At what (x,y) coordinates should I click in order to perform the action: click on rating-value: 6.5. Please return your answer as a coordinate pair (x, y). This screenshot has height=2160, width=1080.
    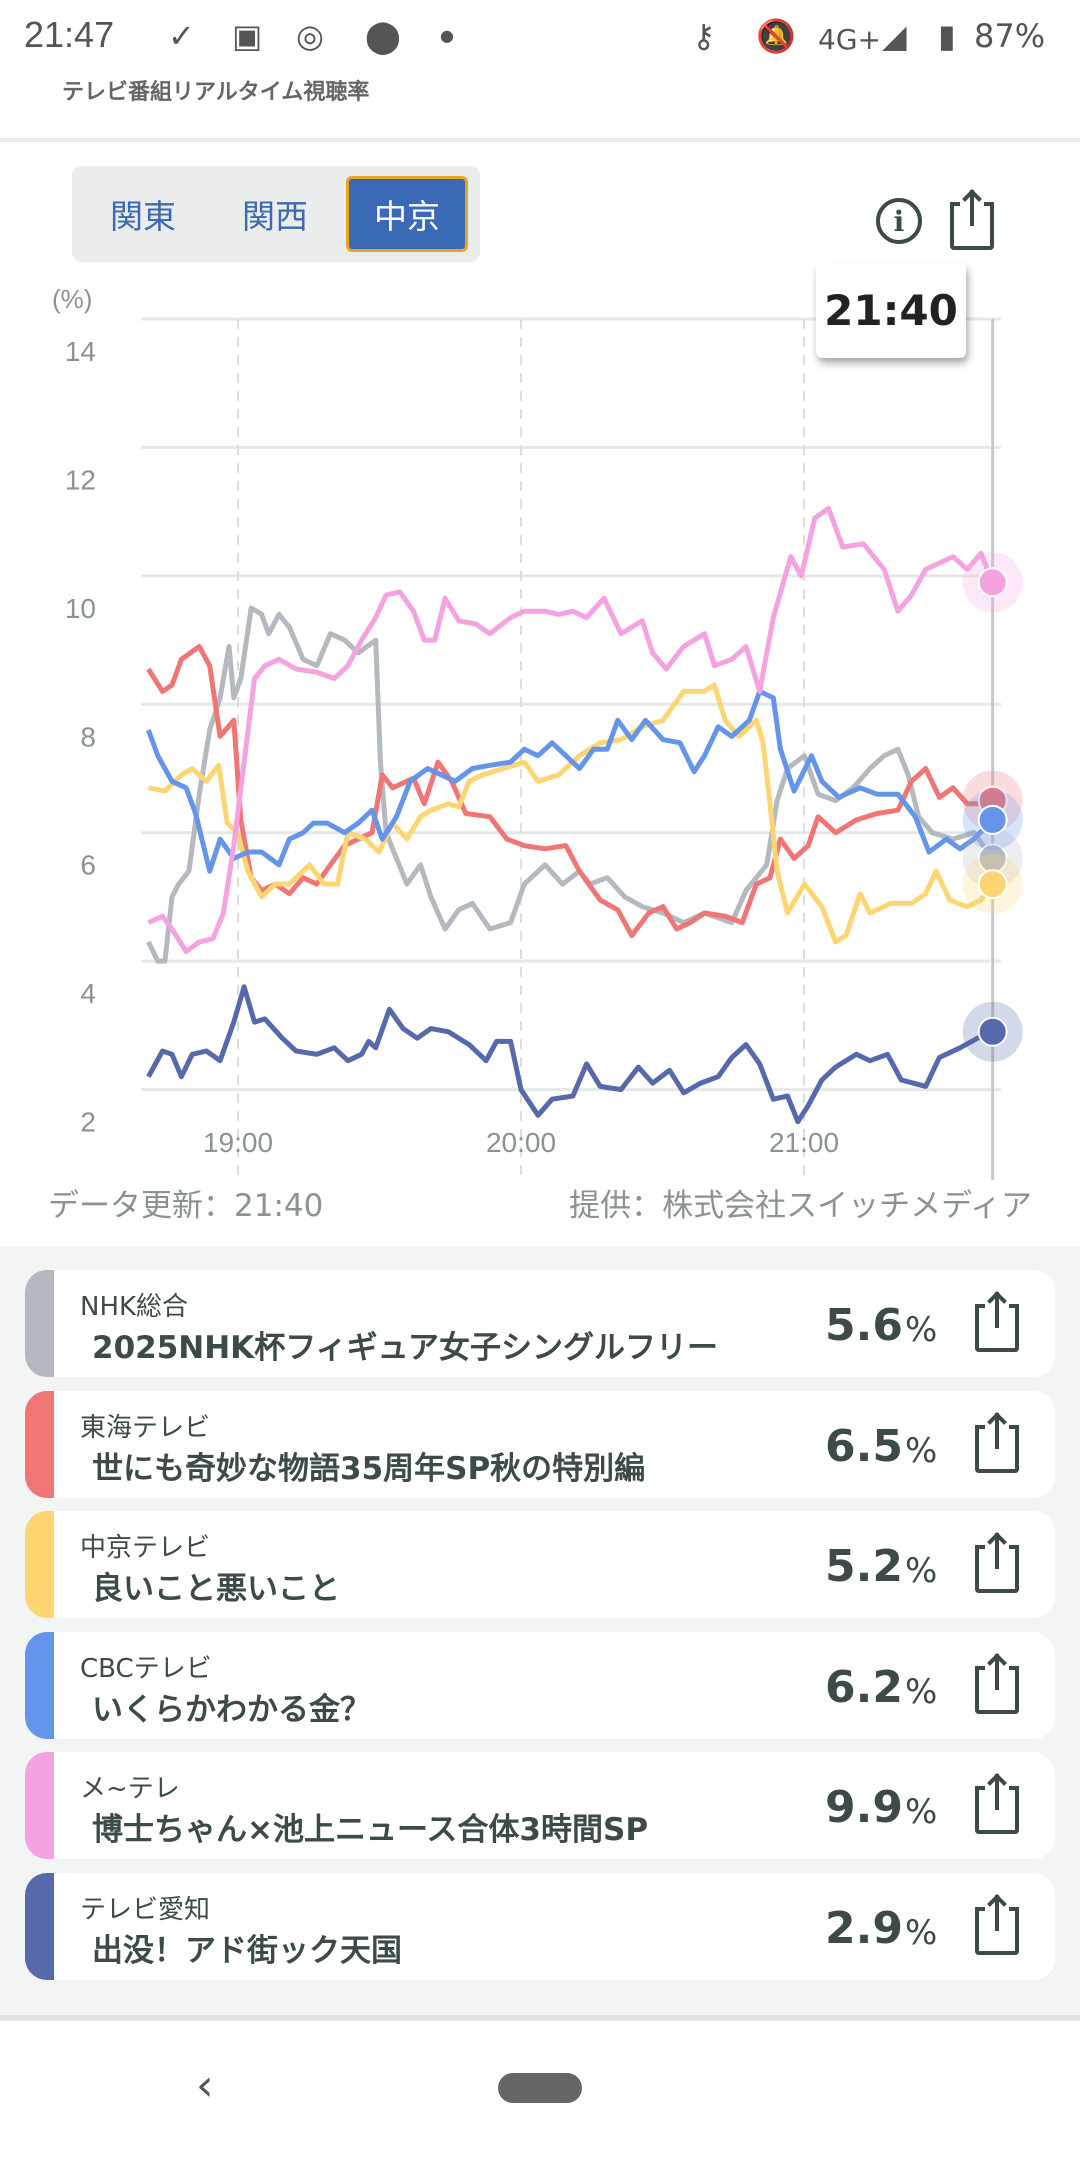
    Looking at the image, I should click on (864, 1446).